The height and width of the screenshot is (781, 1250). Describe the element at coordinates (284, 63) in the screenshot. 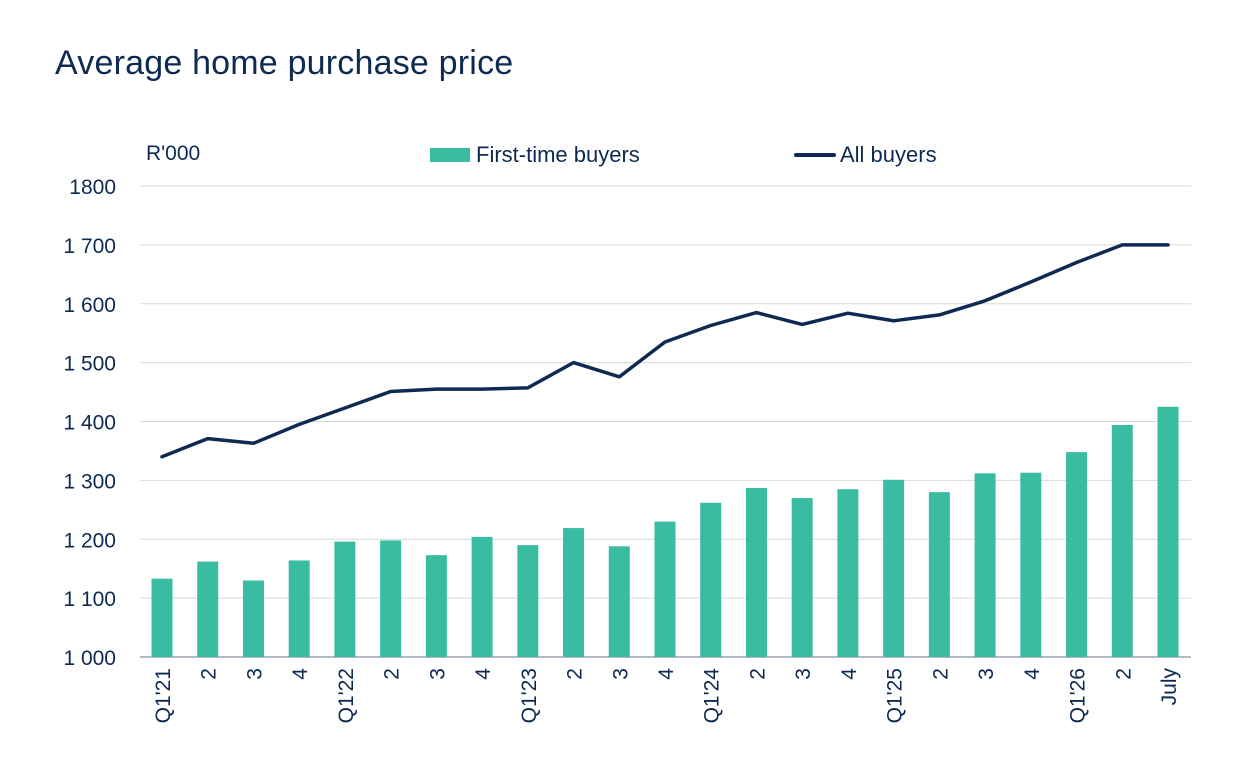

I see `chart-title: Average home purchase price` at that location.